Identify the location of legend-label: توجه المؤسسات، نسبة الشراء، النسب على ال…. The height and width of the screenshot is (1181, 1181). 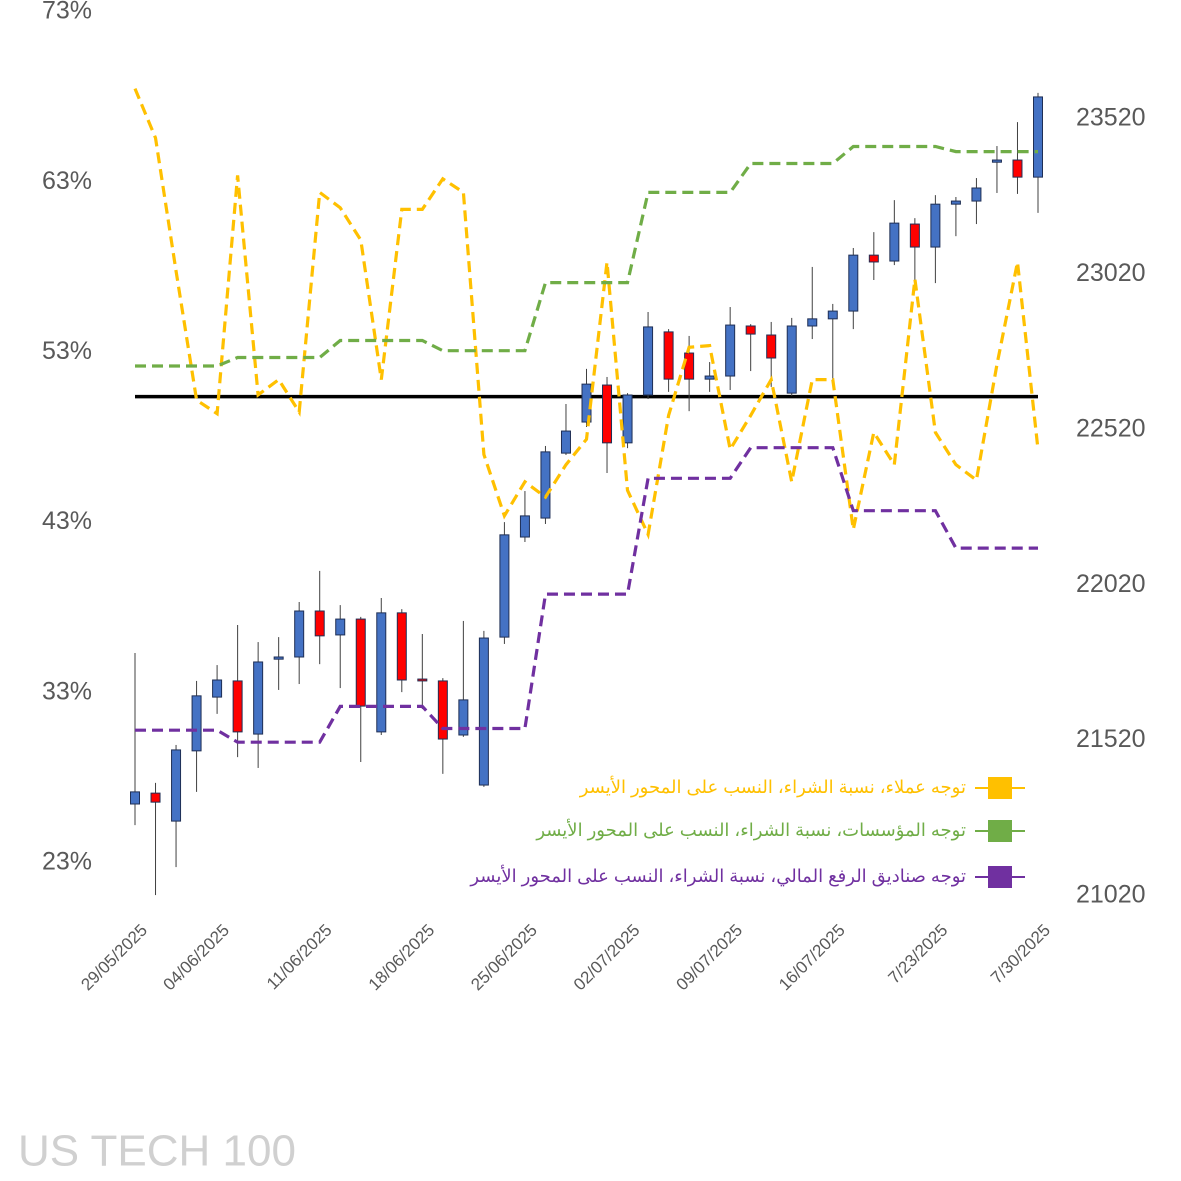
(750, 830).